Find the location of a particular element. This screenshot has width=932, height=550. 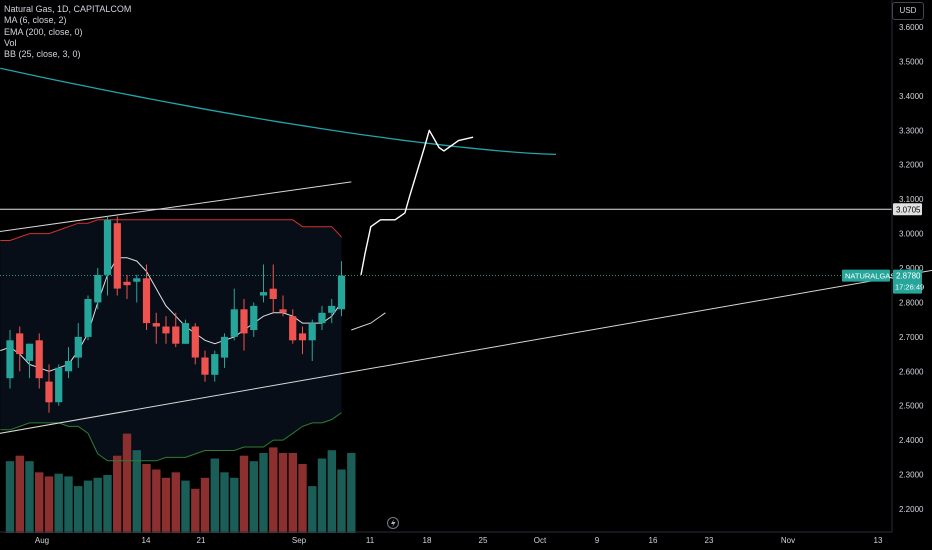

level-label-text: 3.0705 is located at coordinates (908, 209).